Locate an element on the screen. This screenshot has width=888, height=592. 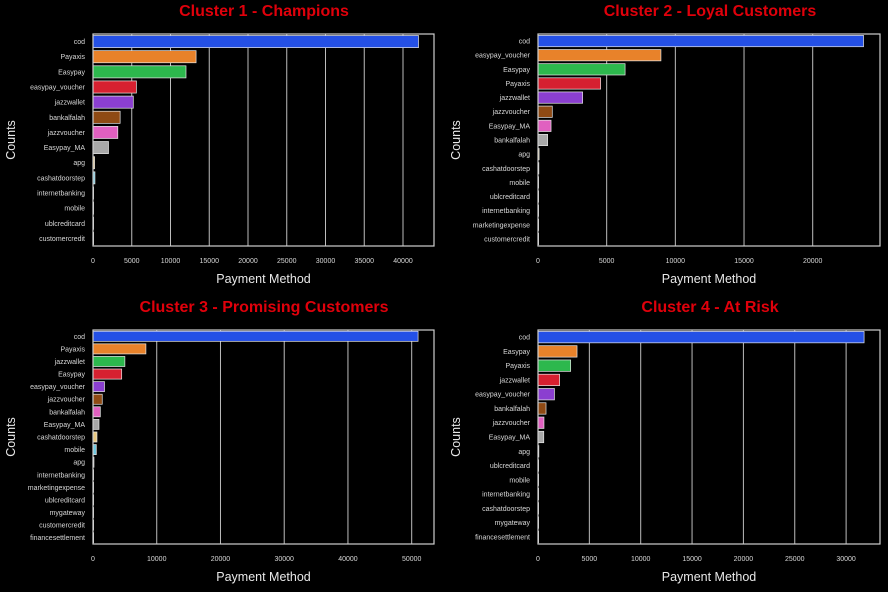
x-axis-label: Payment Method is located at coordinates (263, 279).